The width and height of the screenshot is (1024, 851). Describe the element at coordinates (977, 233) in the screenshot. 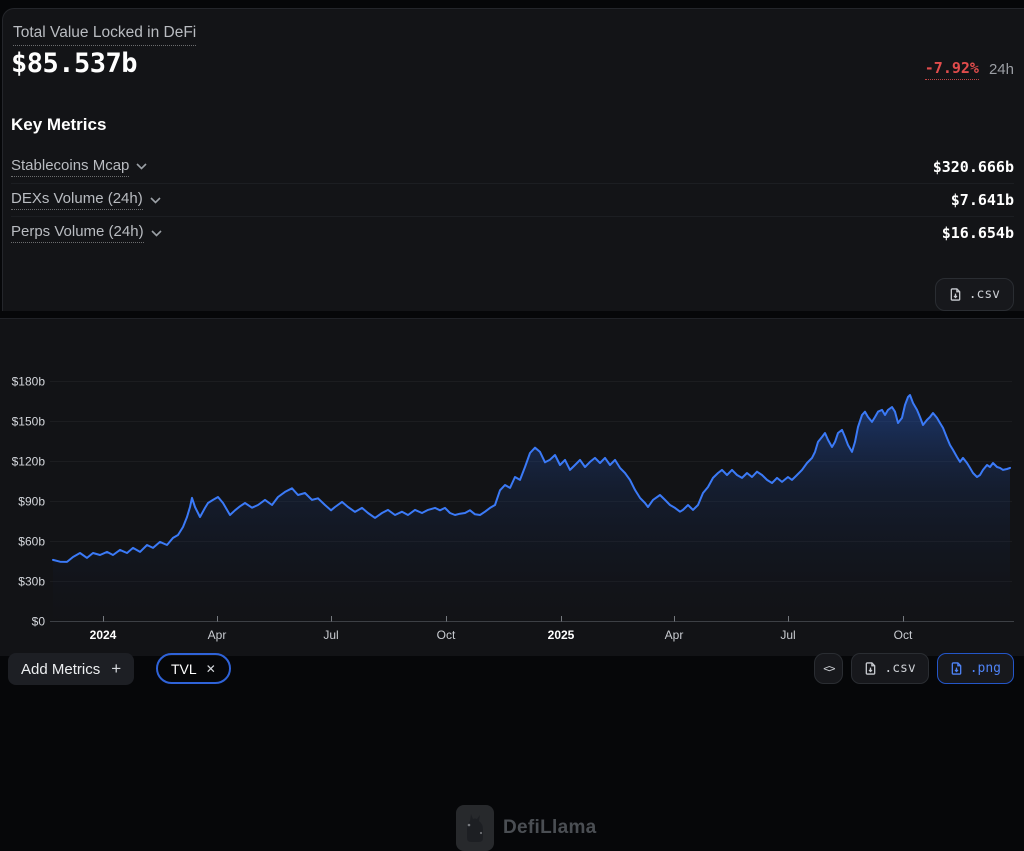

I see `metric-value: $16.654b` at that location.